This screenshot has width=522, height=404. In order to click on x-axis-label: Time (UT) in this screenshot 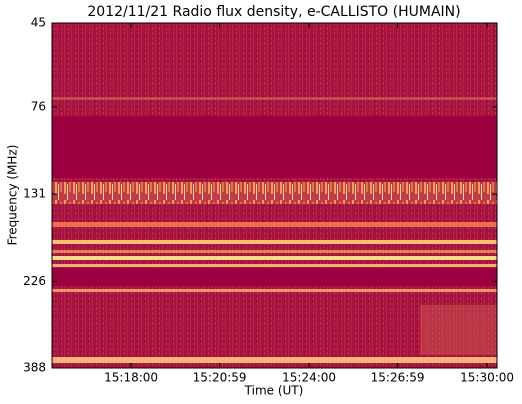, I will do `click(274, 391)`.